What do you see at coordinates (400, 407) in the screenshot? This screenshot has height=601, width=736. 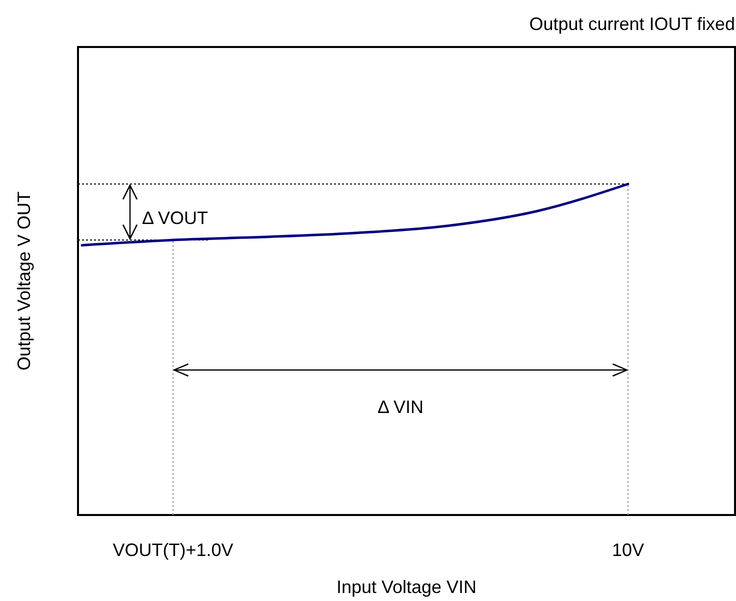 I see `annotation: Δ VIN` at bounding box center [400, 407].